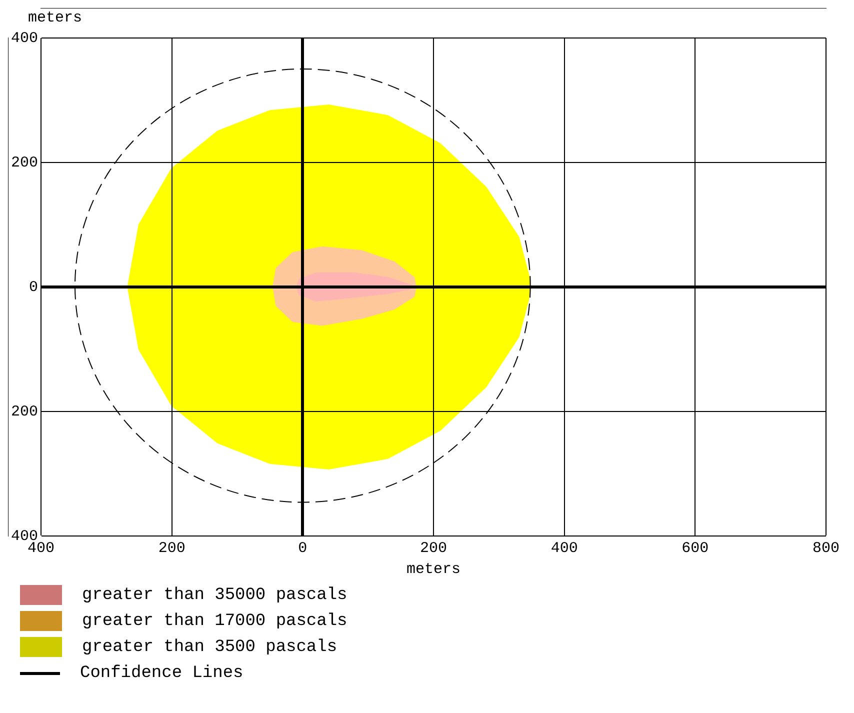 The image size is (854, 713). What do you see at coordinates (433, 569) in the screenshot?
I see `x-axis-title: meters` at bounding box center [433, 569].